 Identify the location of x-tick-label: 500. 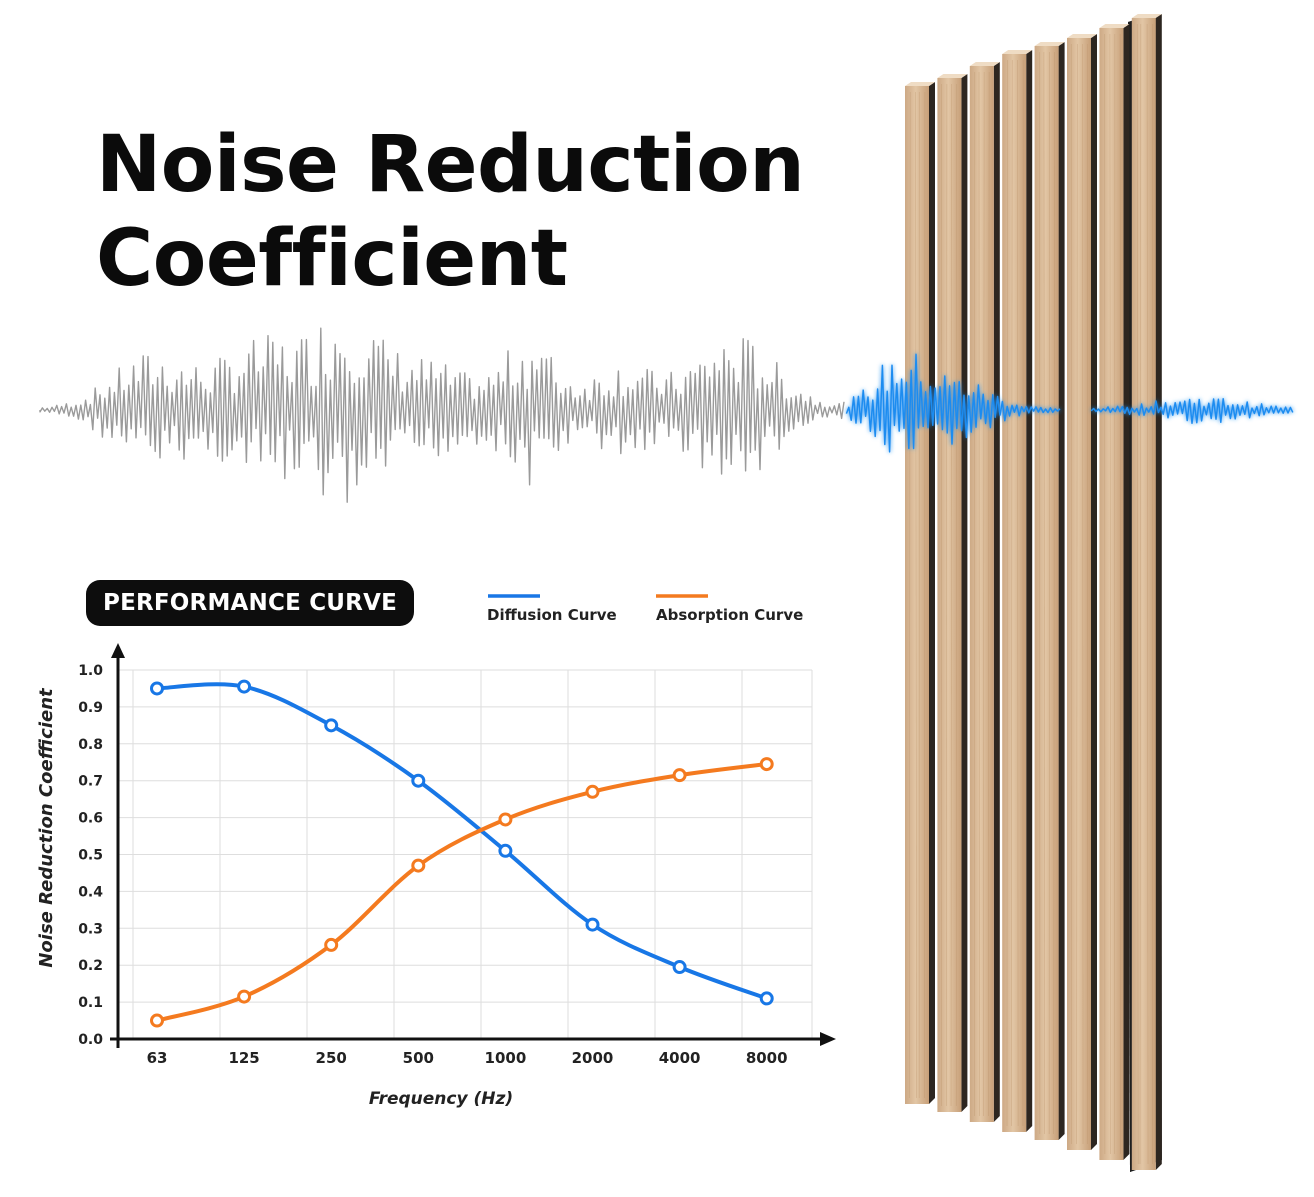
(418, 1058).